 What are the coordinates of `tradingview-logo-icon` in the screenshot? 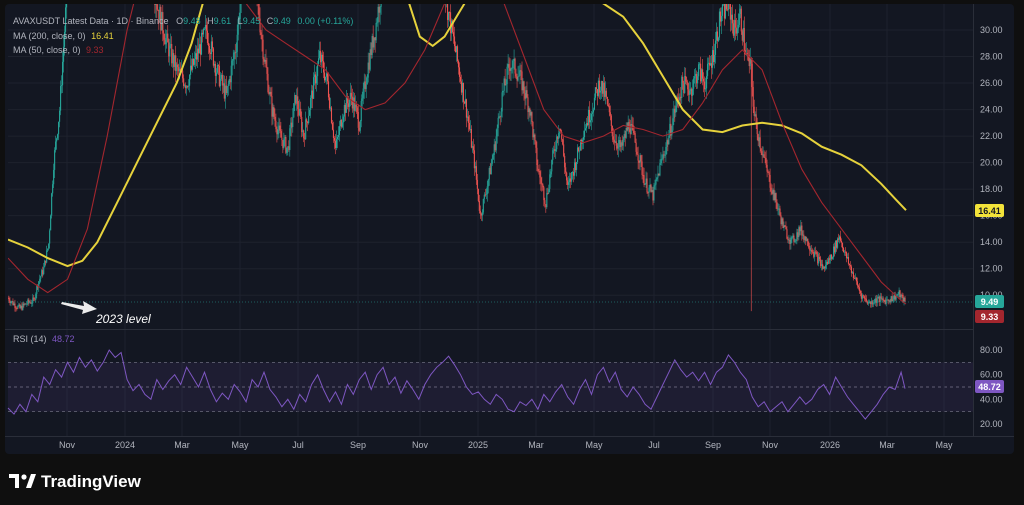 It's located at (22, 481).